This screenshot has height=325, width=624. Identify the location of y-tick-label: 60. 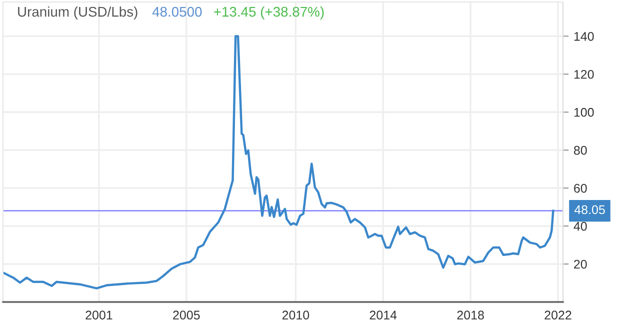
(580, 188).